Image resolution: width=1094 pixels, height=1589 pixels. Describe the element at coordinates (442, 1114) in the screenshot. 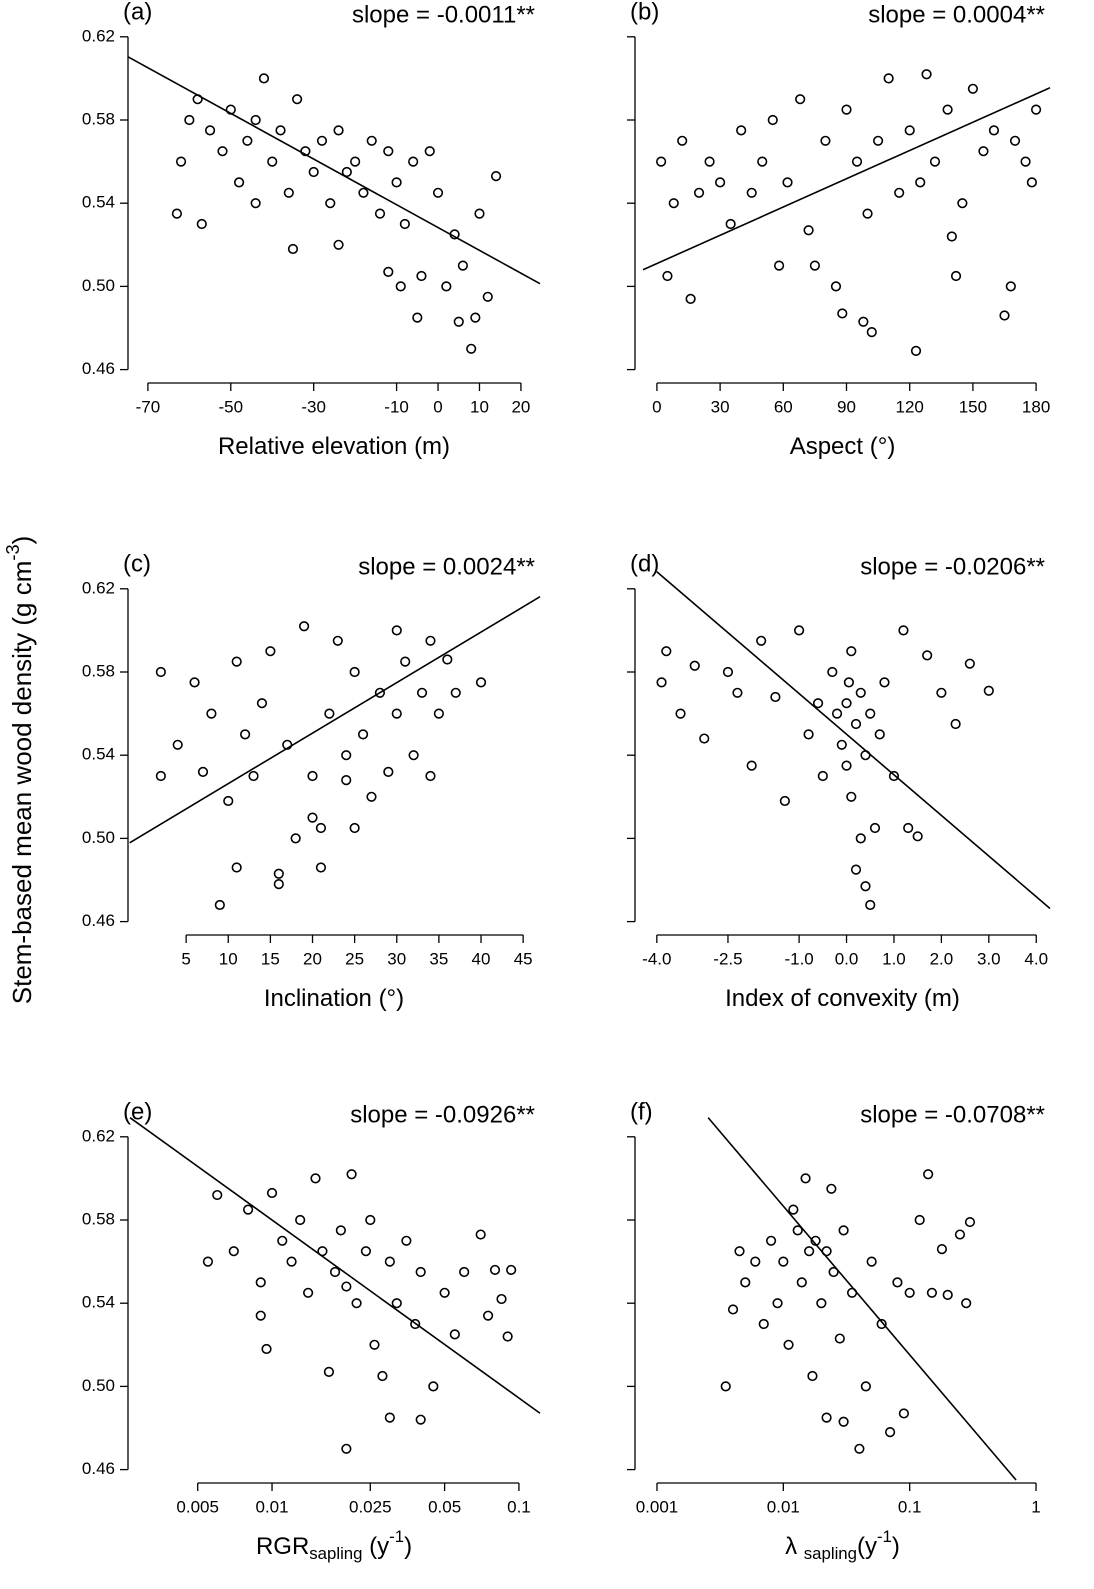

I see `slope-annotation: slope = -0.0926**` at that location.